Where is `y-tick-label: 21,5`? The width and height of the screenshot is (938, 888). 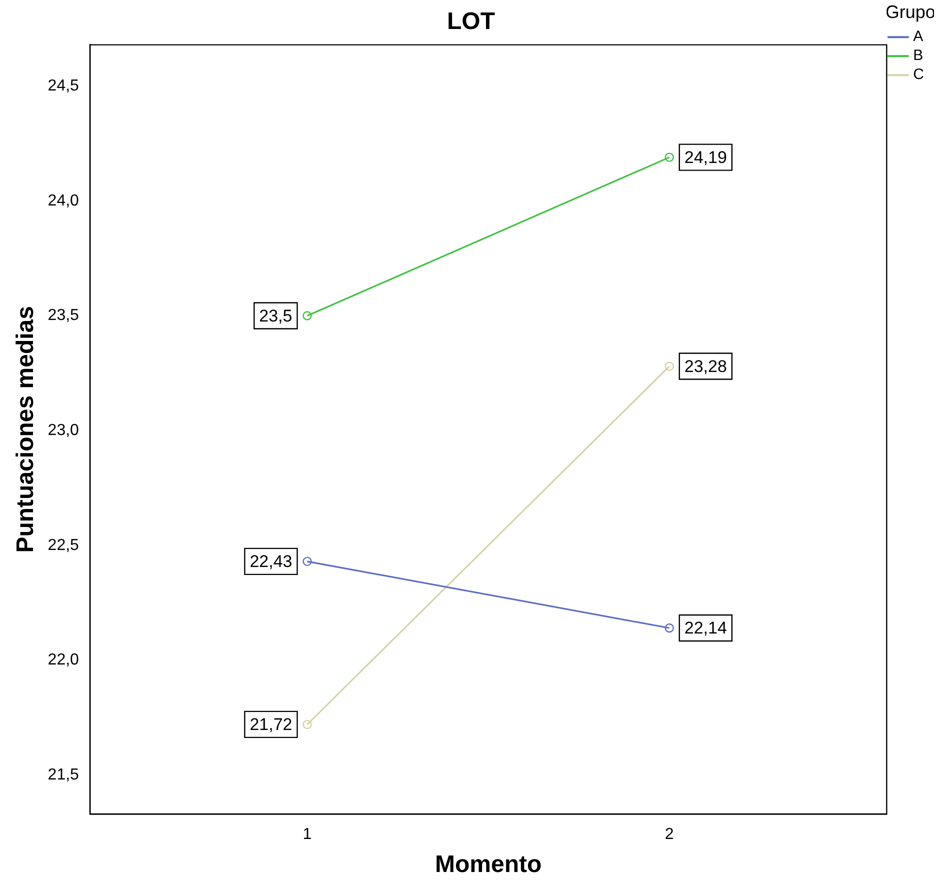
y-tick-label: 21,5 is located at coordinates (64, 775).